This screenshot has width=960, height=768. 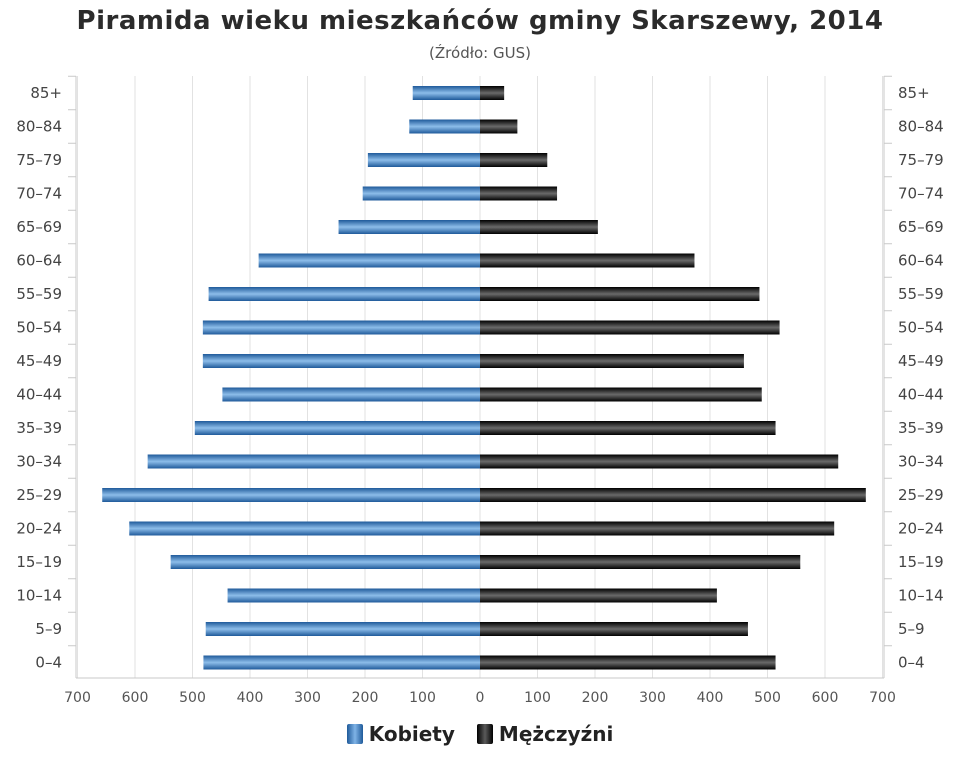 What do you see at coordinates (39, 328) in the screenshot?
I see `category-label-left: 50–54` at bounding box center [39, 328].